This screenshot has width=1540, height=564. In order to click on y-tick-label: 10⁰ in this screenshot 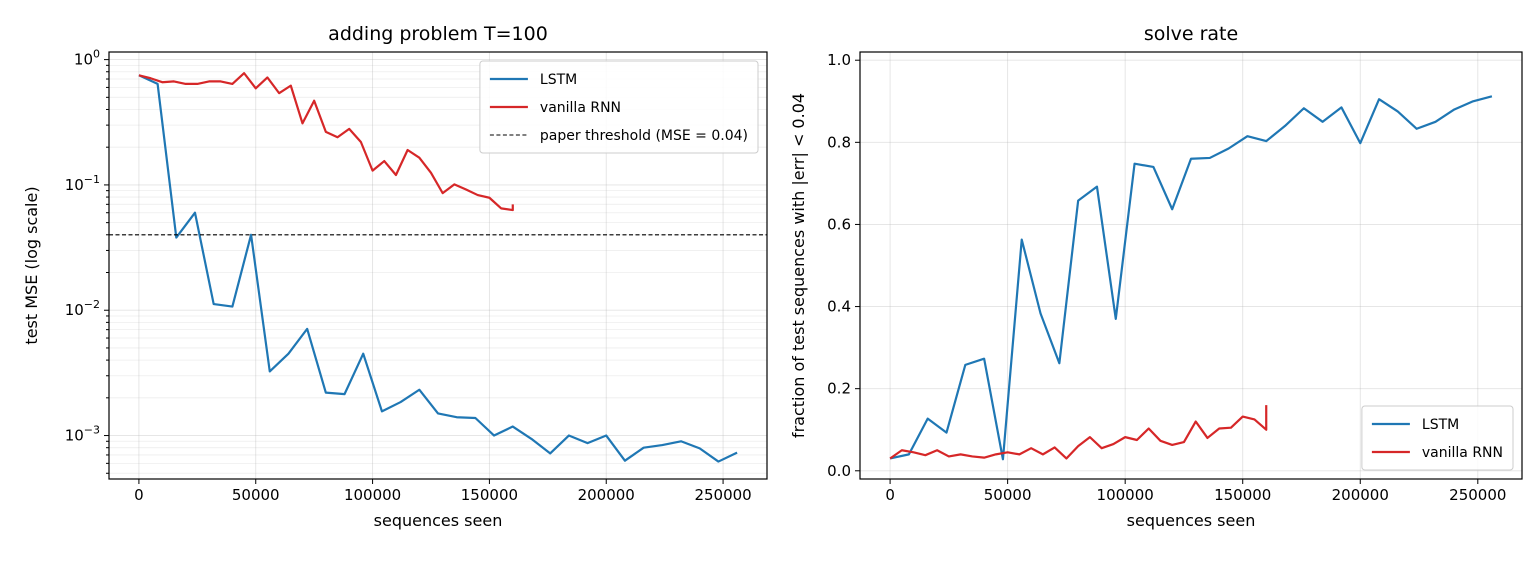, I will do `click(87, 58)`.